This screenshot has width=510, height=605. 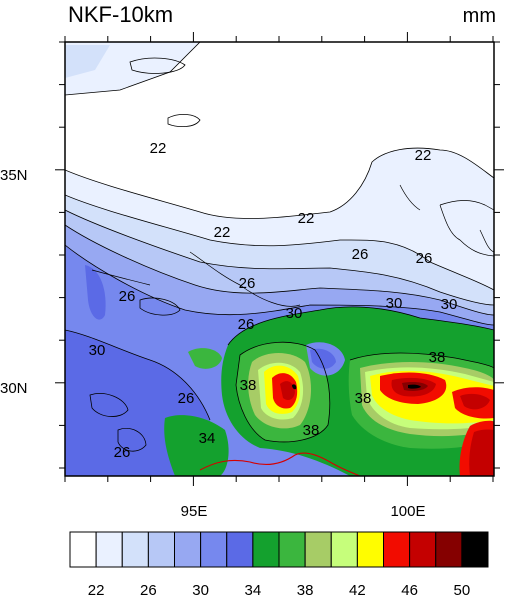 What do you see at coordinates (479, 16) in the screenshot?
I see `units-label: mm` at bounding box center [479, 16].